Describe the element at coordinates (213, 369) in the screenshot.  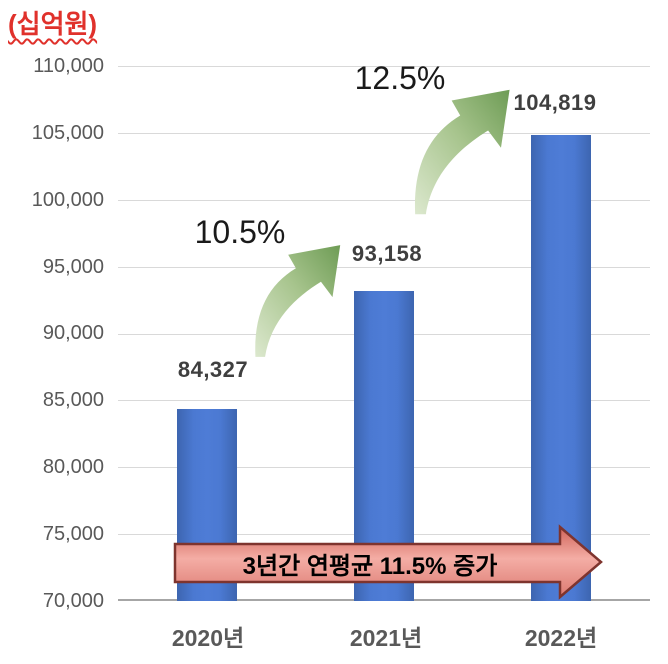
I see `value-label-2020: 84,327` at that location.